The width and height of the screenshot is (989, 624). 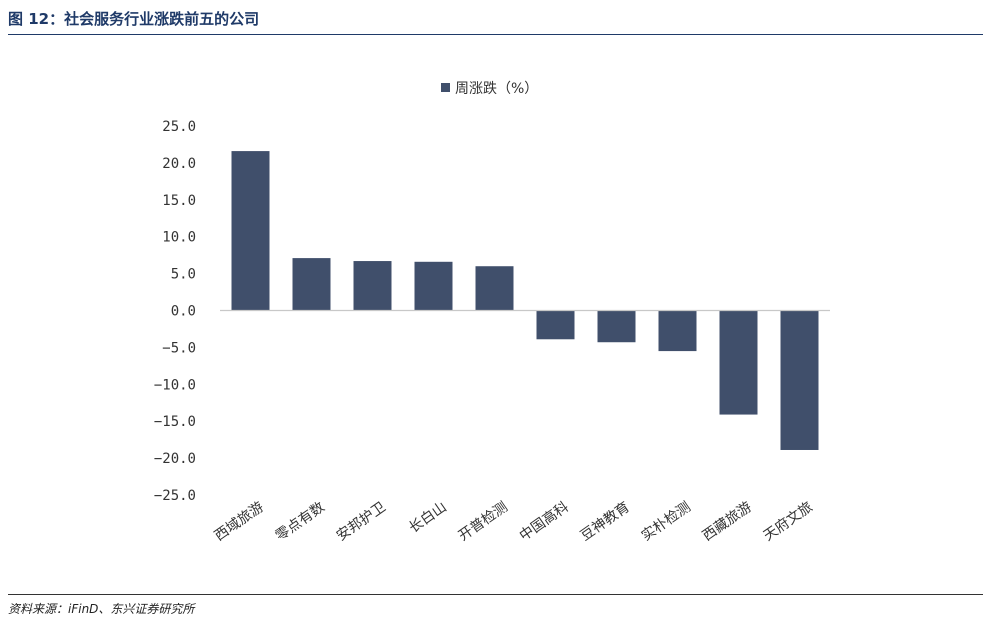 I want to click on x-category-label: 中国高科, so click(x=544, y=521).